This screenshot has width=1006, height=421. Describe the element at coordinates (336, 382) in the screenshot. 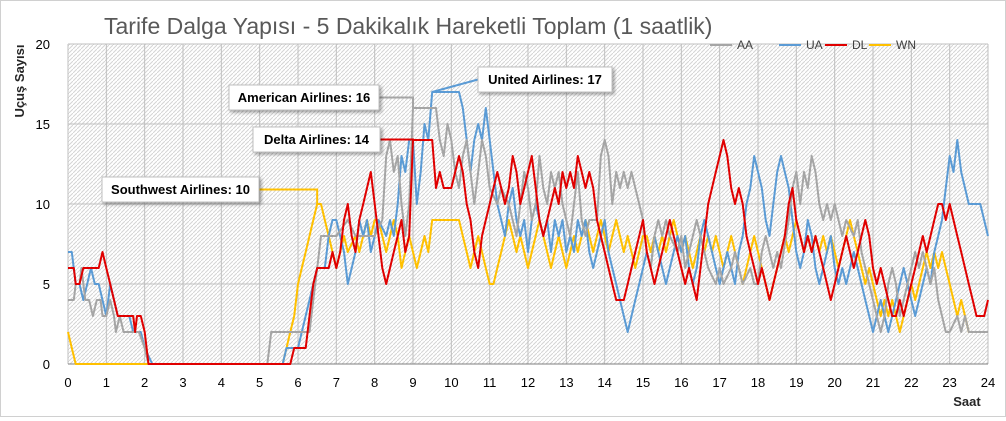

I see `x-tick-label: 7` at that location.